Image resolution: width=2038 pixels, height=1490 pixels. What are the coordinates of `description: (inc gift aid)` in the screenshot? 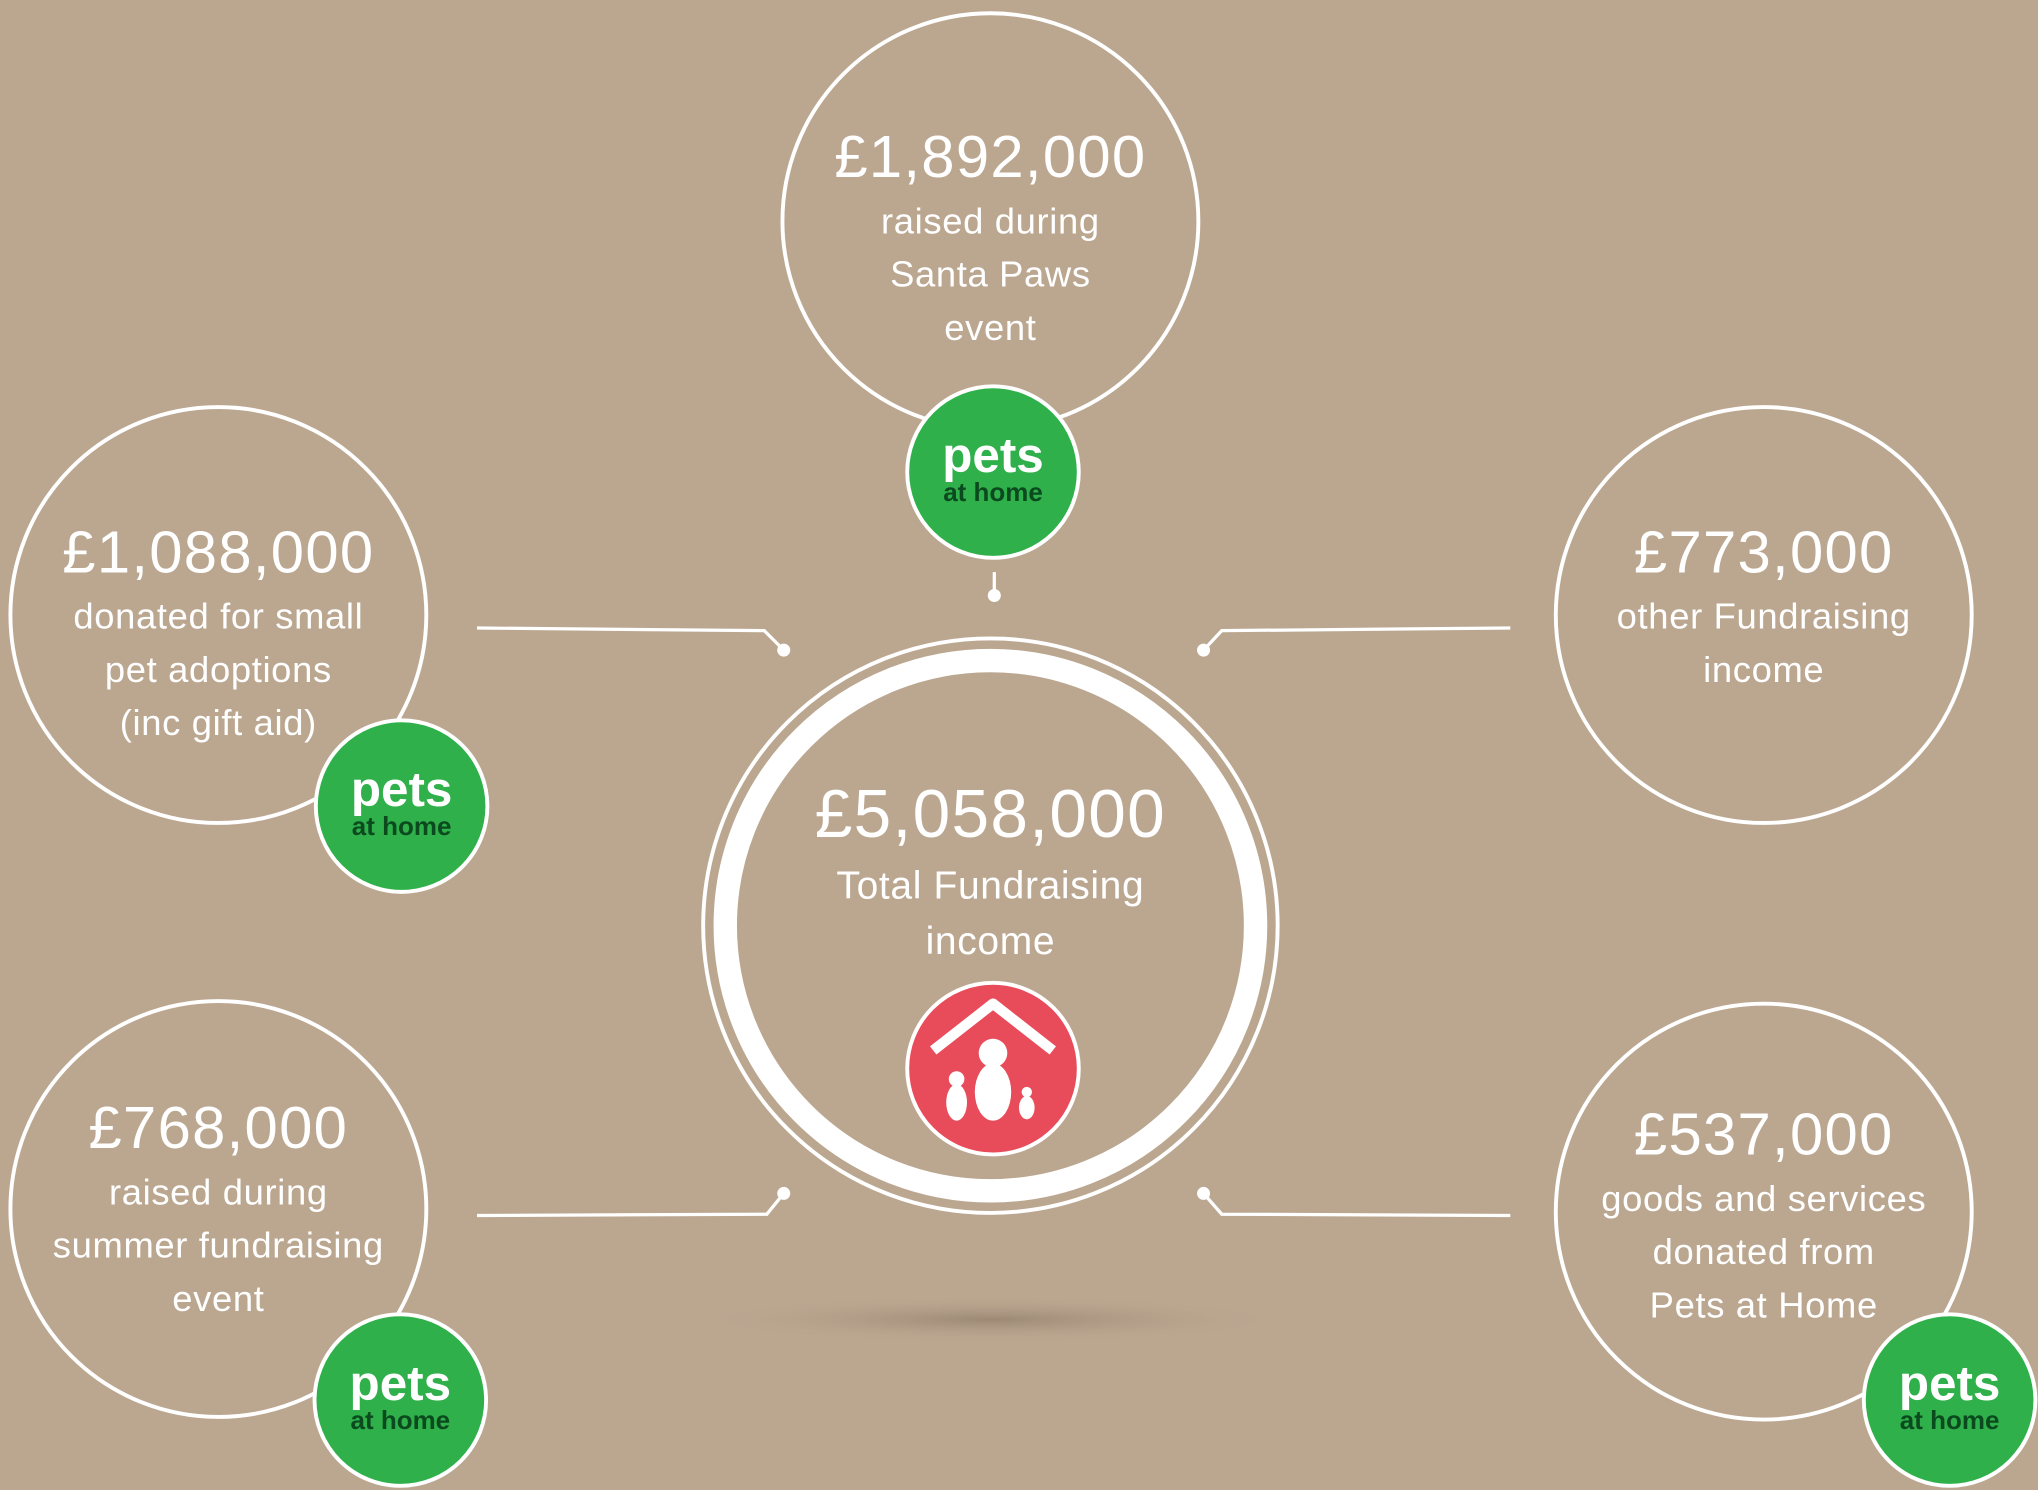 It's located at (218, 722).